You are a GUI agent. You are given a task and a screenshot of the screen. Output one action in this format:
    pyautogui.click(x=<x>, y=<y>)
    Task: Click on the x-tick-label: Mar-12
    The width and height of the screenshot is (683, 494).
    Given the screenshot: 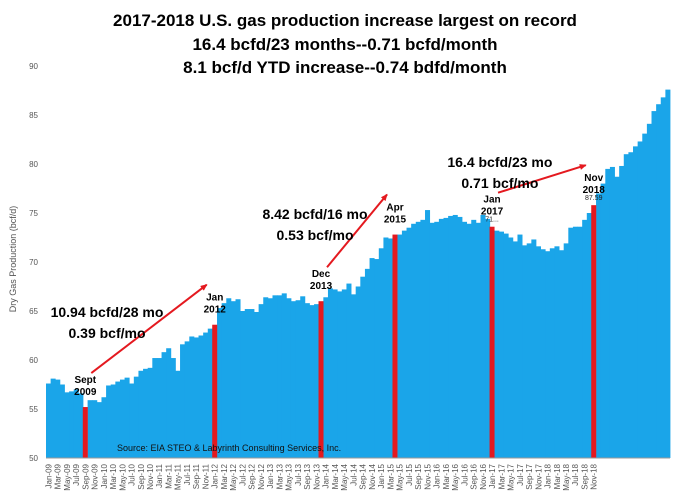 What is the action you would take?
    pyautogui.click(x=224, y=476)
    